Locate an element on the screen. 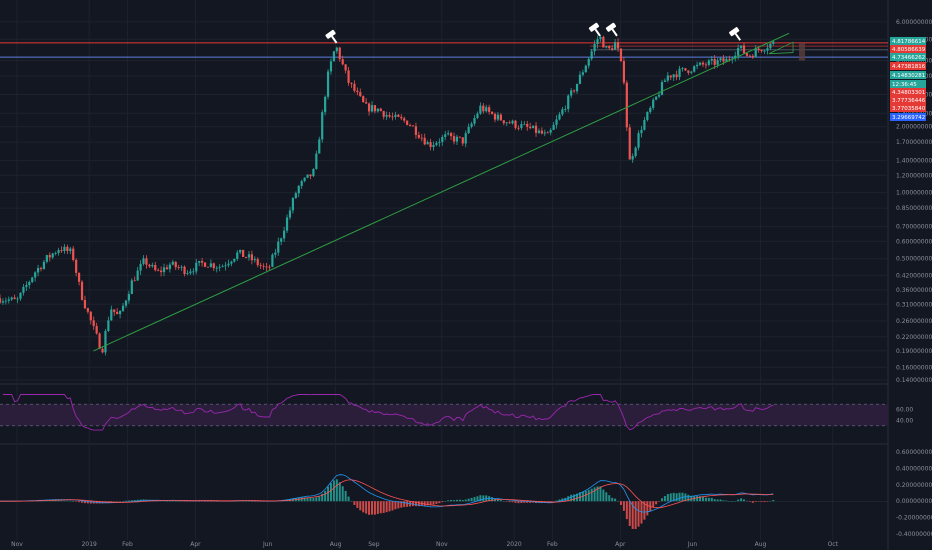 Image resolution: width=932 pixels, height=550 pixels. y-tick-label: 0.85000000 is located at coordinates (914, 208).